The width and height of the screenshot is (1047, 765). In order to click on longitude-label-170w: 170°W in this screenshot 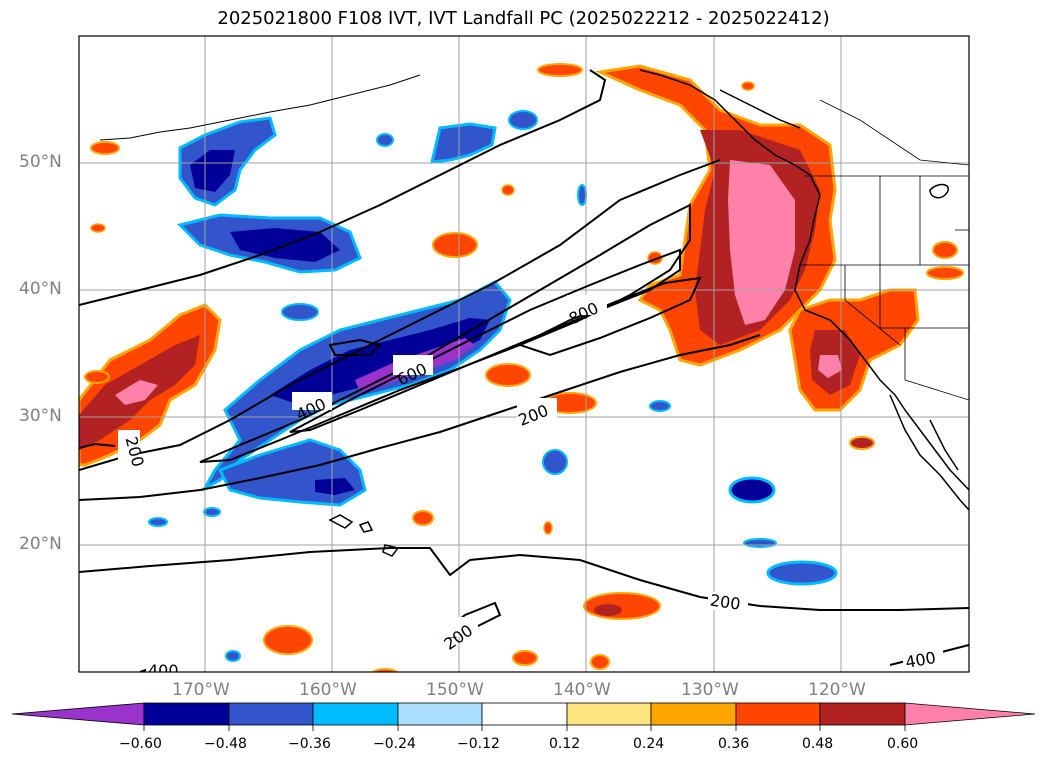, I will do `click(201, 690)`.